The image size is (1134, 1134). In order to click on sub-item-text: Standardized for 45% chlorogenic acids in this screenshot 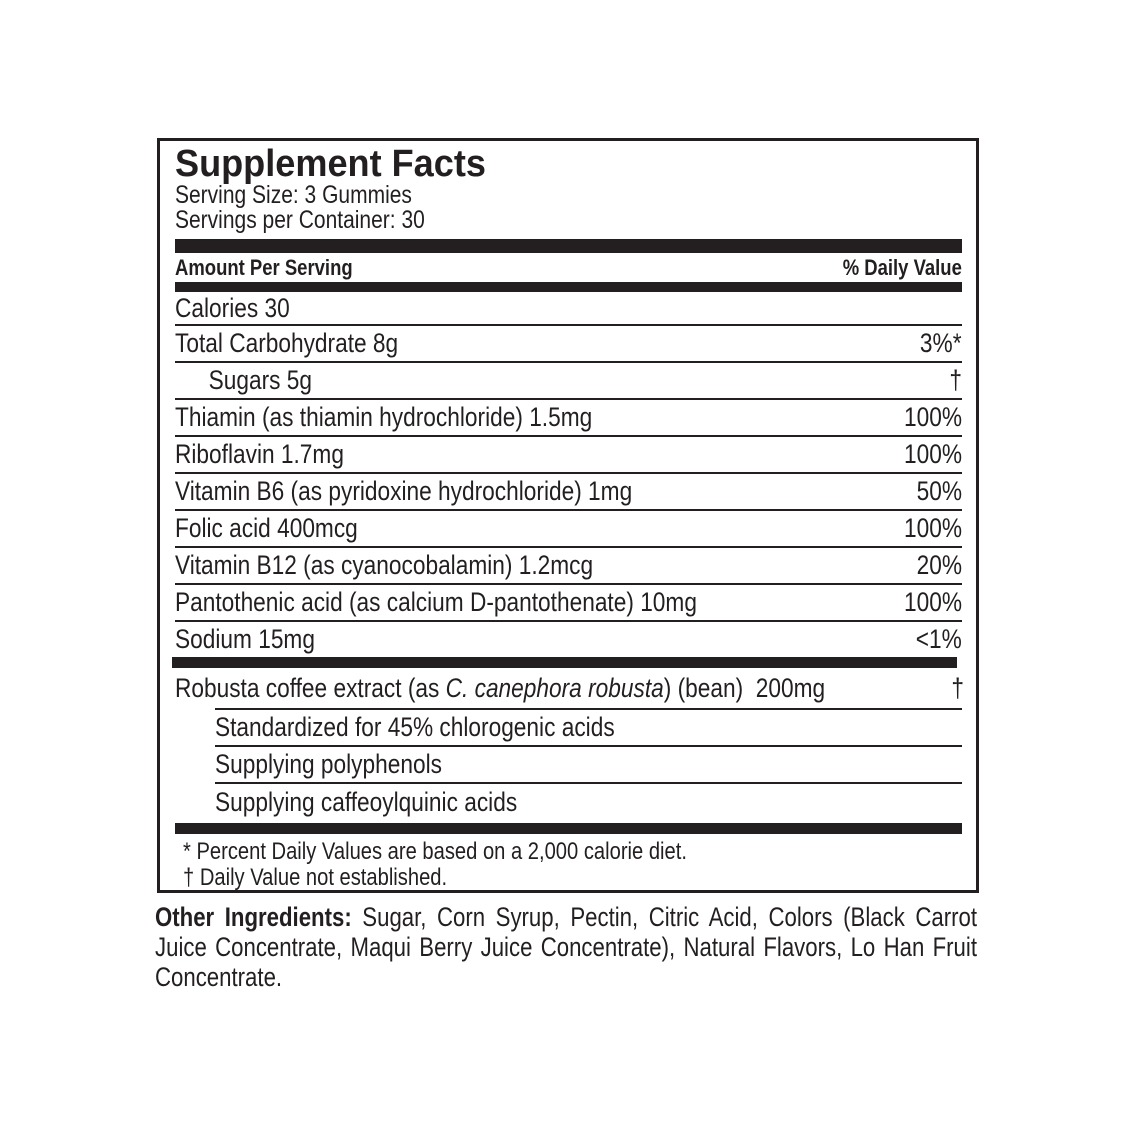, I will do `click(415, 727)`.